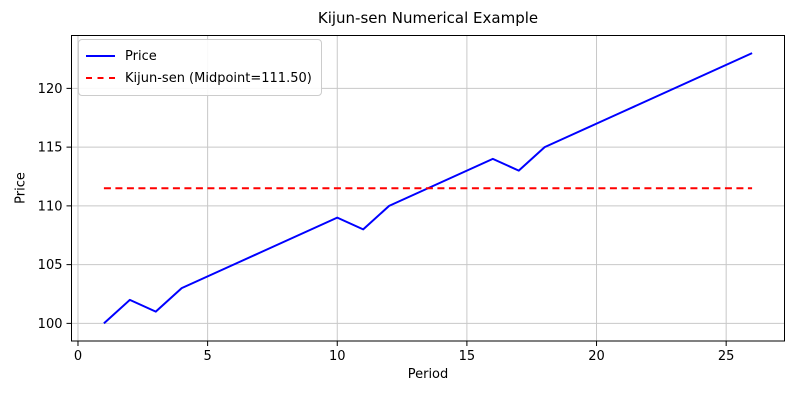  What do you see at coordinates (207, 356) in the screenshot?
I see `x-tick-label: 5` at bounding box center [207, 356].